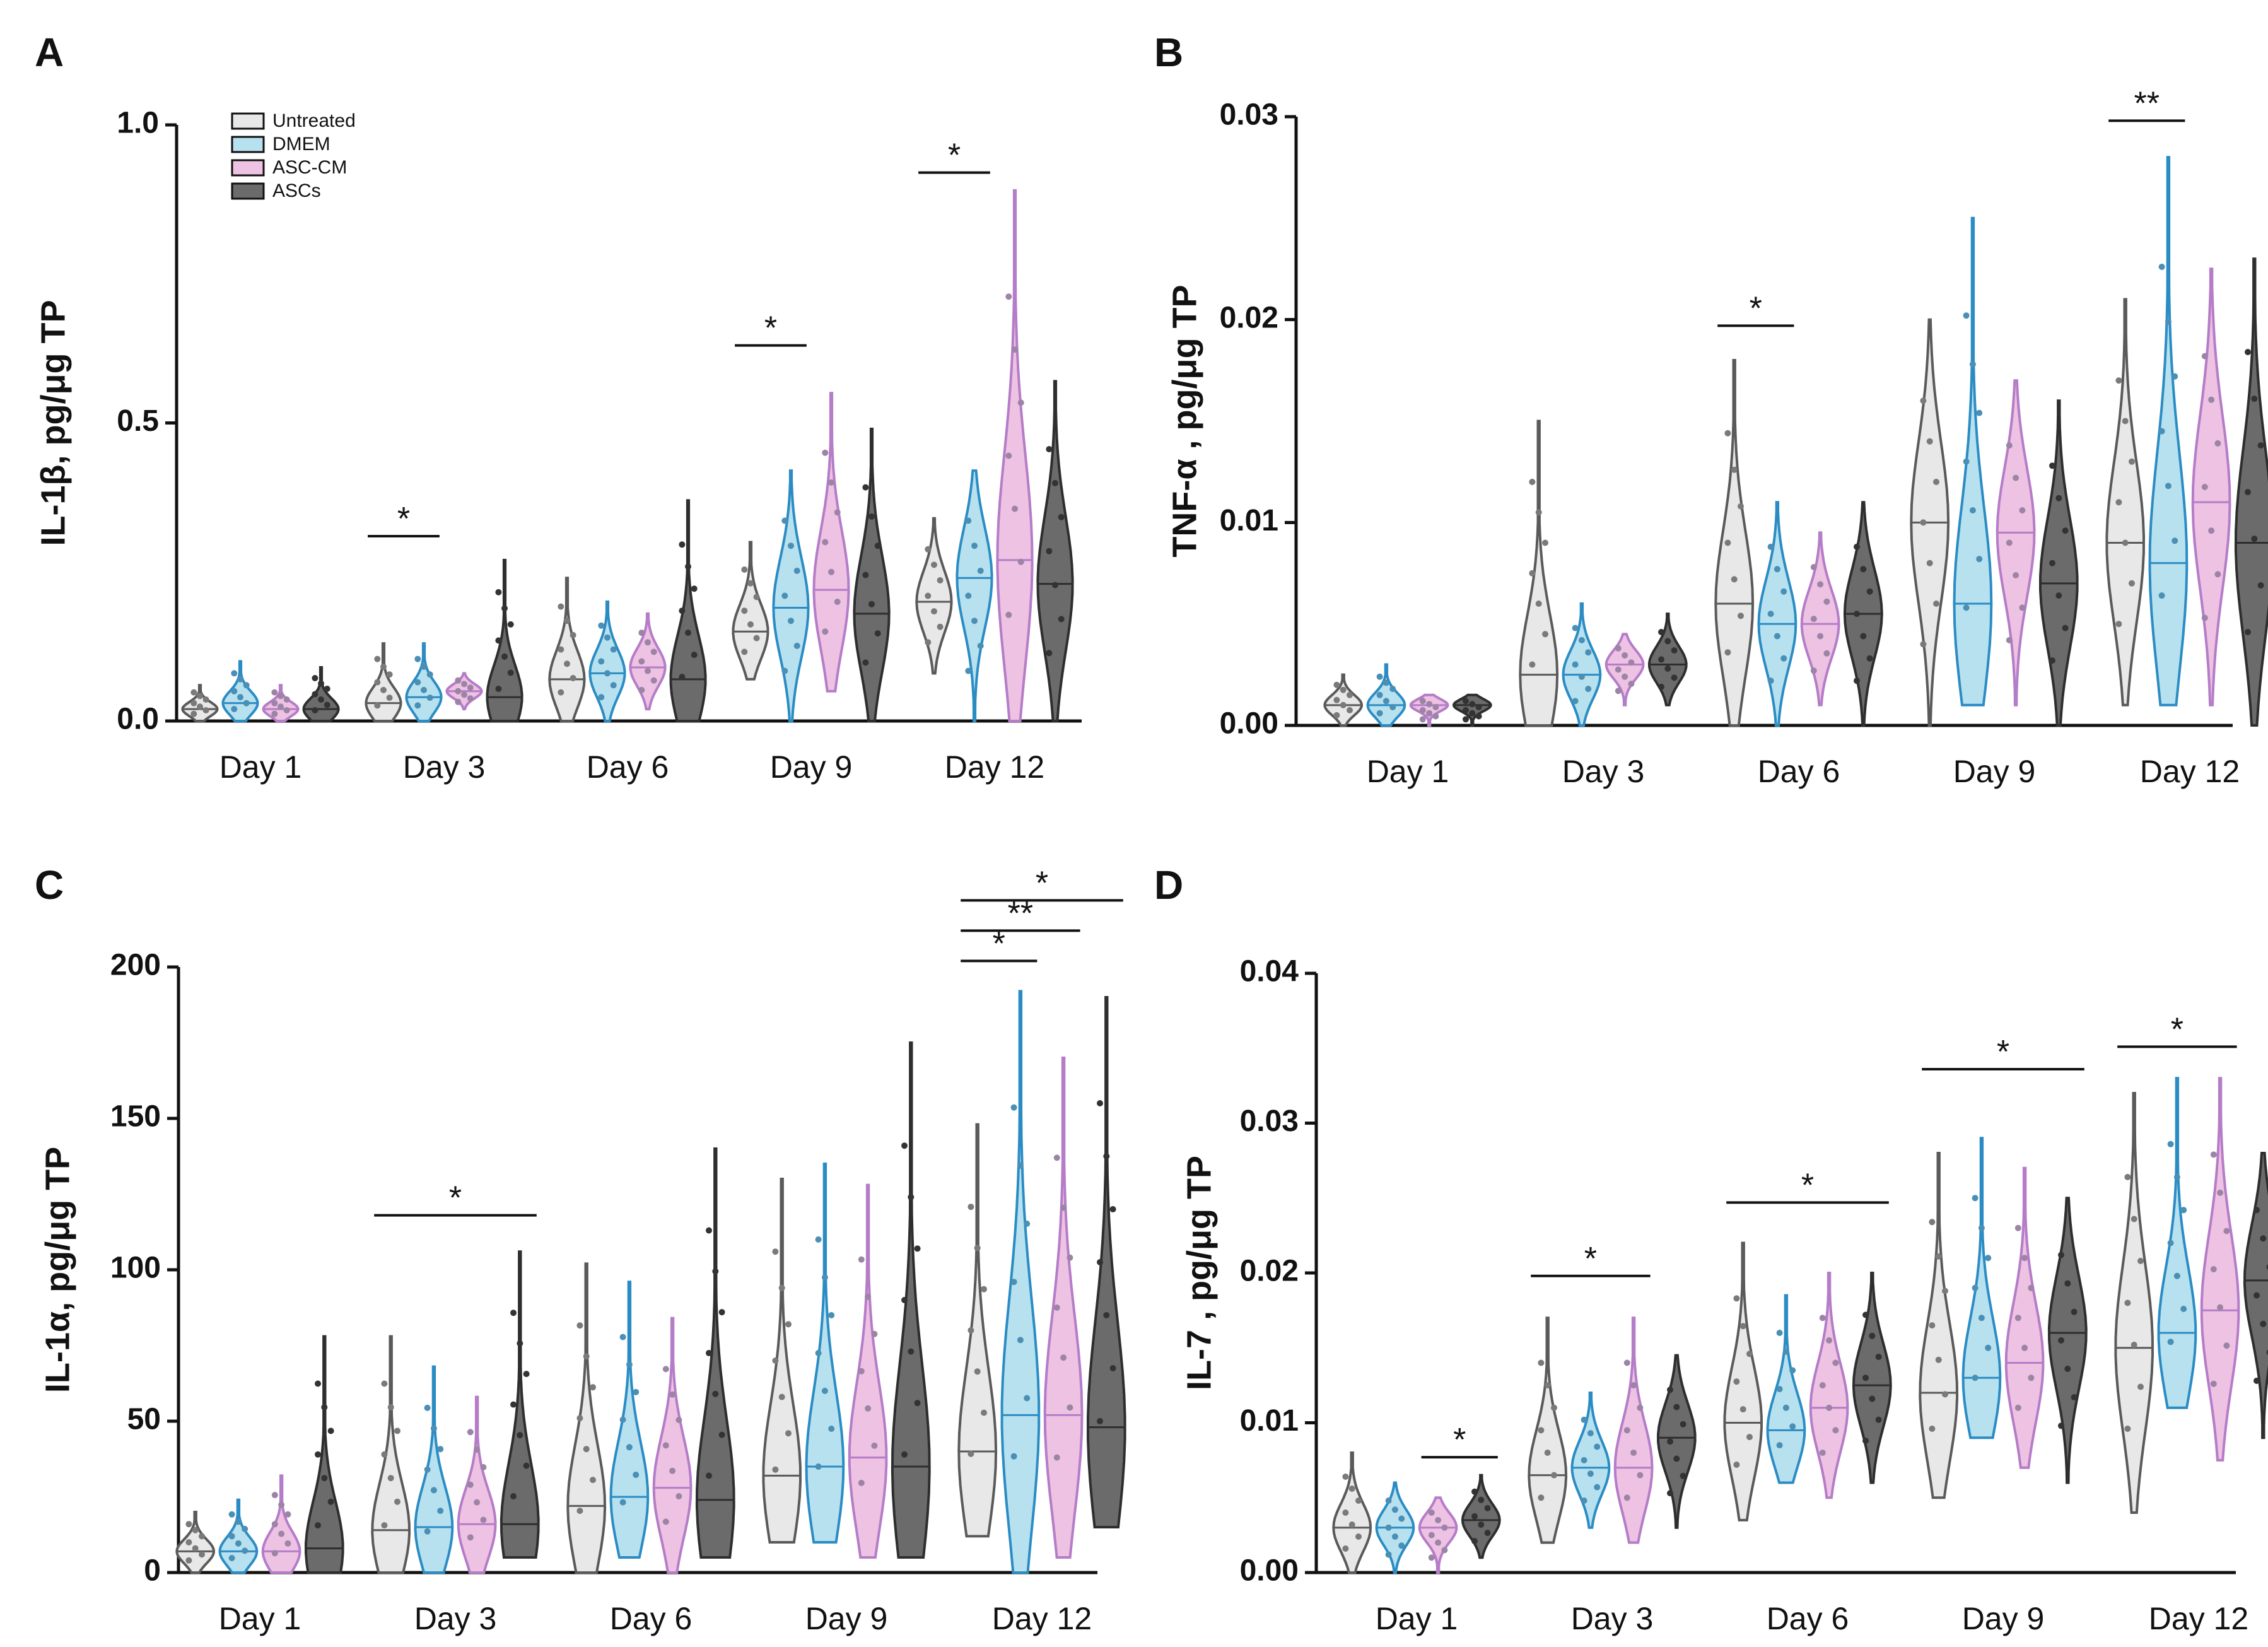  What do you see at coordinates (135, 1268) in the screenshot?
I see `y-tick-label: 100` at bounding box center [135, 1268].